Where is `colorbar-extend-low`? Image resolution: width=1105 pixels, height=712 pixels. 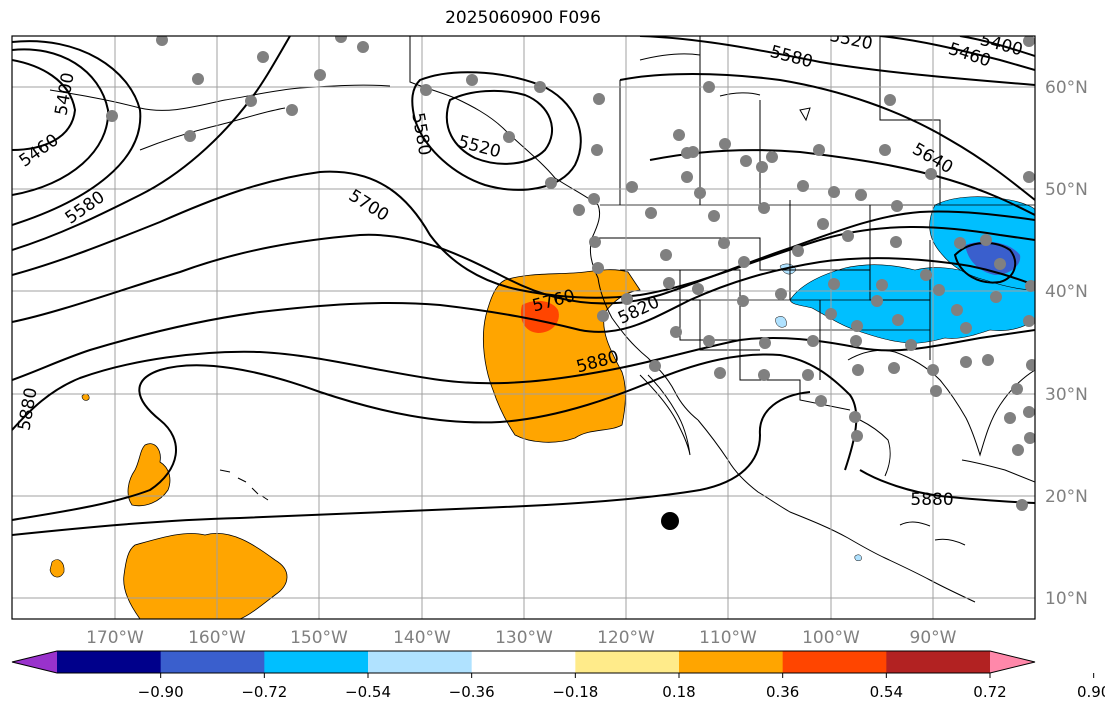 colorbar-extend-low is located at coordinates (34, 662).